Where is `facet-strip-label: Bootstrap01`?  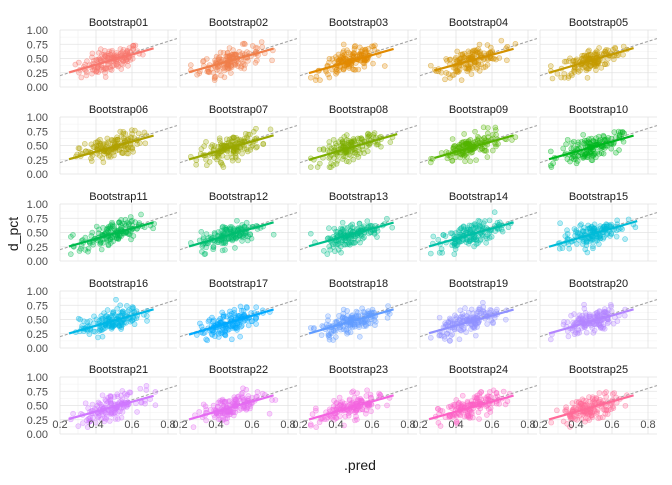
facet-strip-label: Bootstrap01 is located at coordinates (118, 23).